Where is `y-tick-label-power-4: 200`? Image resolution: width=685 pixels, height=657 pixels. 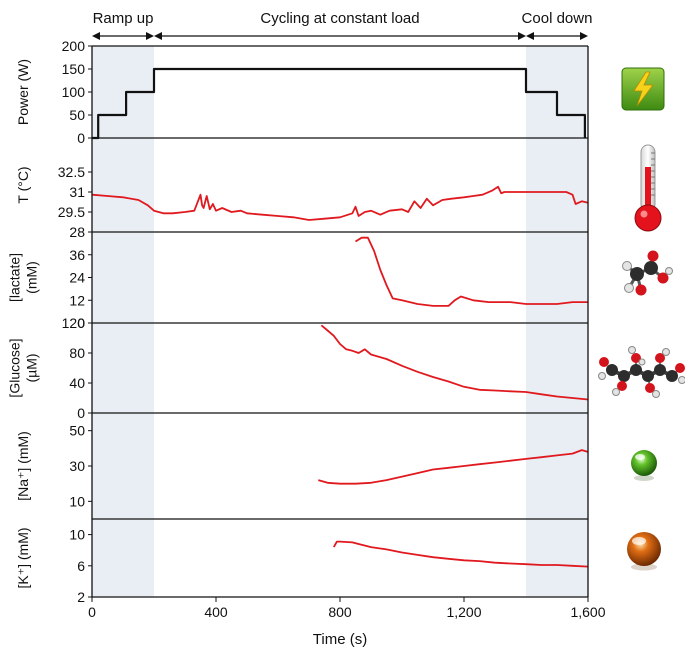
y-tick-label-power-4: 200 is located at coordinates (74, 46).